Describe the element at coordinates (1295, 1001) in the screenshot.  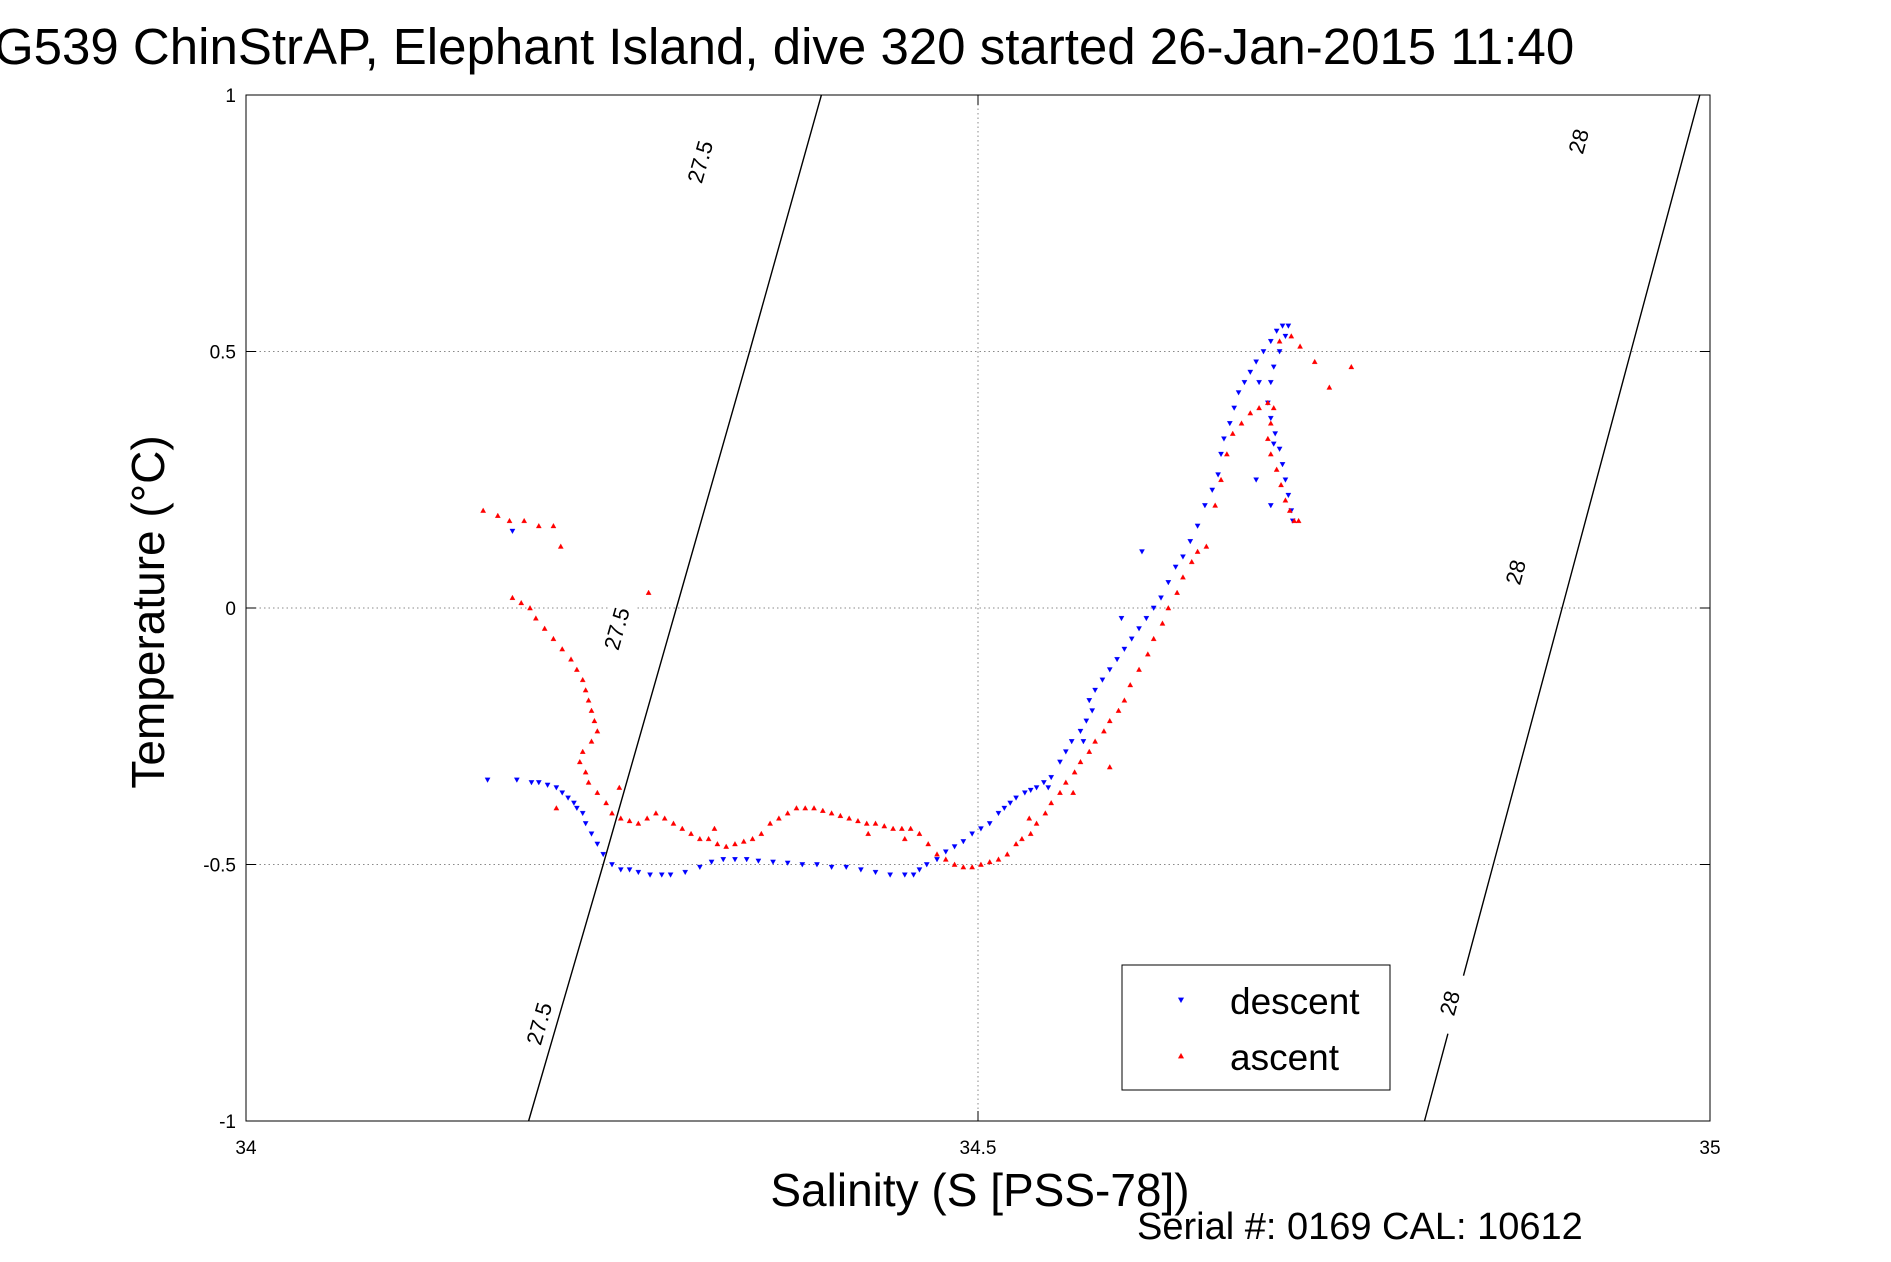
I see `legend-label-descent: descent` at that location.